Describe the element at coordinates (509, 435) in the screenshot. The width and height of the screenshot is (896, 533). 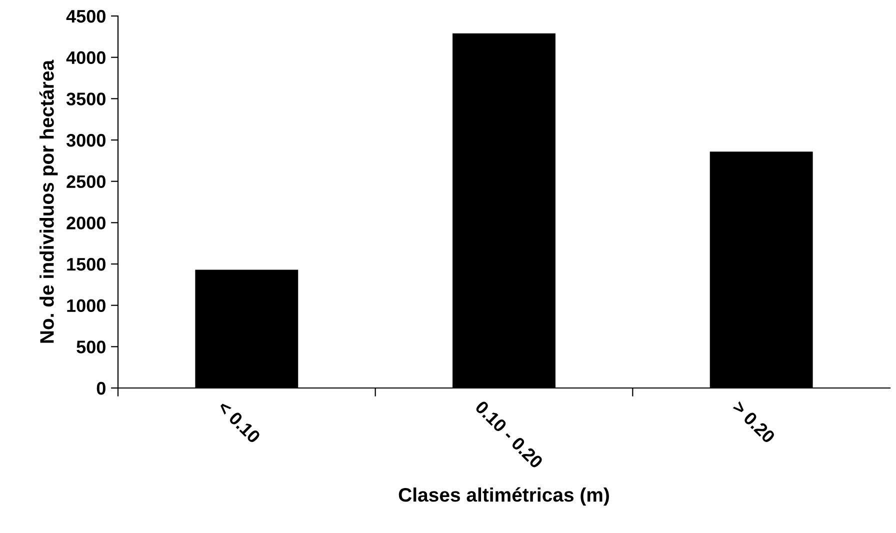
I see `x-tick-label: 0.10 - 0.20` at that location.